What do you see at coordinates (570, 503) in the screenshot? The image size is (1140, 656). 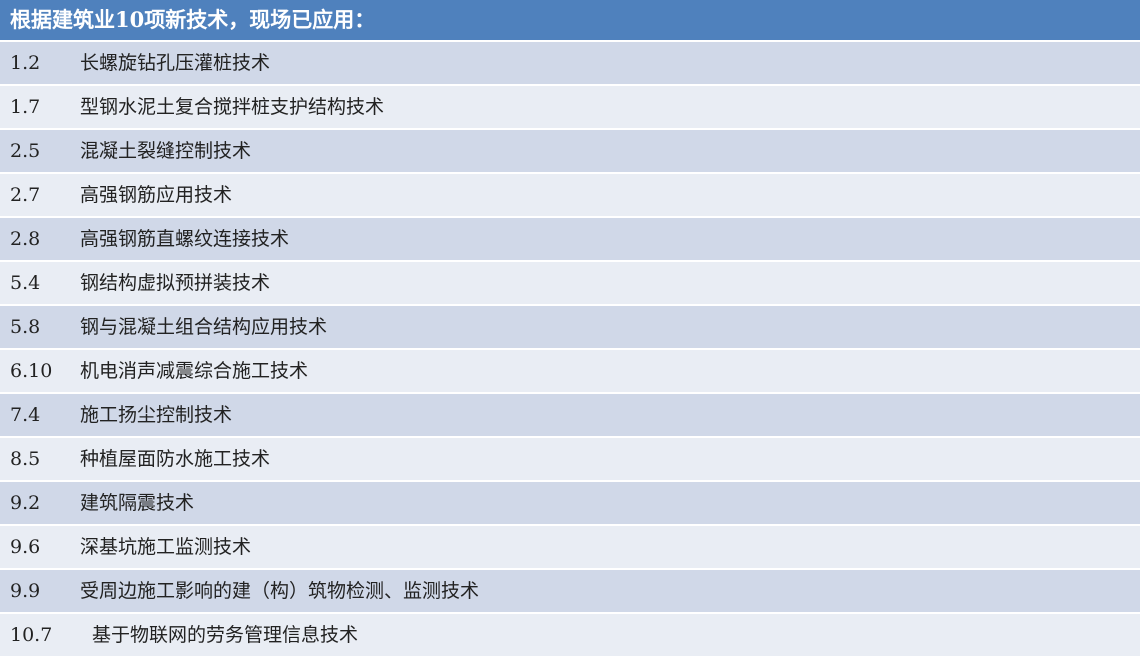 I see `table-row: 9.2 建筑隔震技术` at bounding box center [570, 503].